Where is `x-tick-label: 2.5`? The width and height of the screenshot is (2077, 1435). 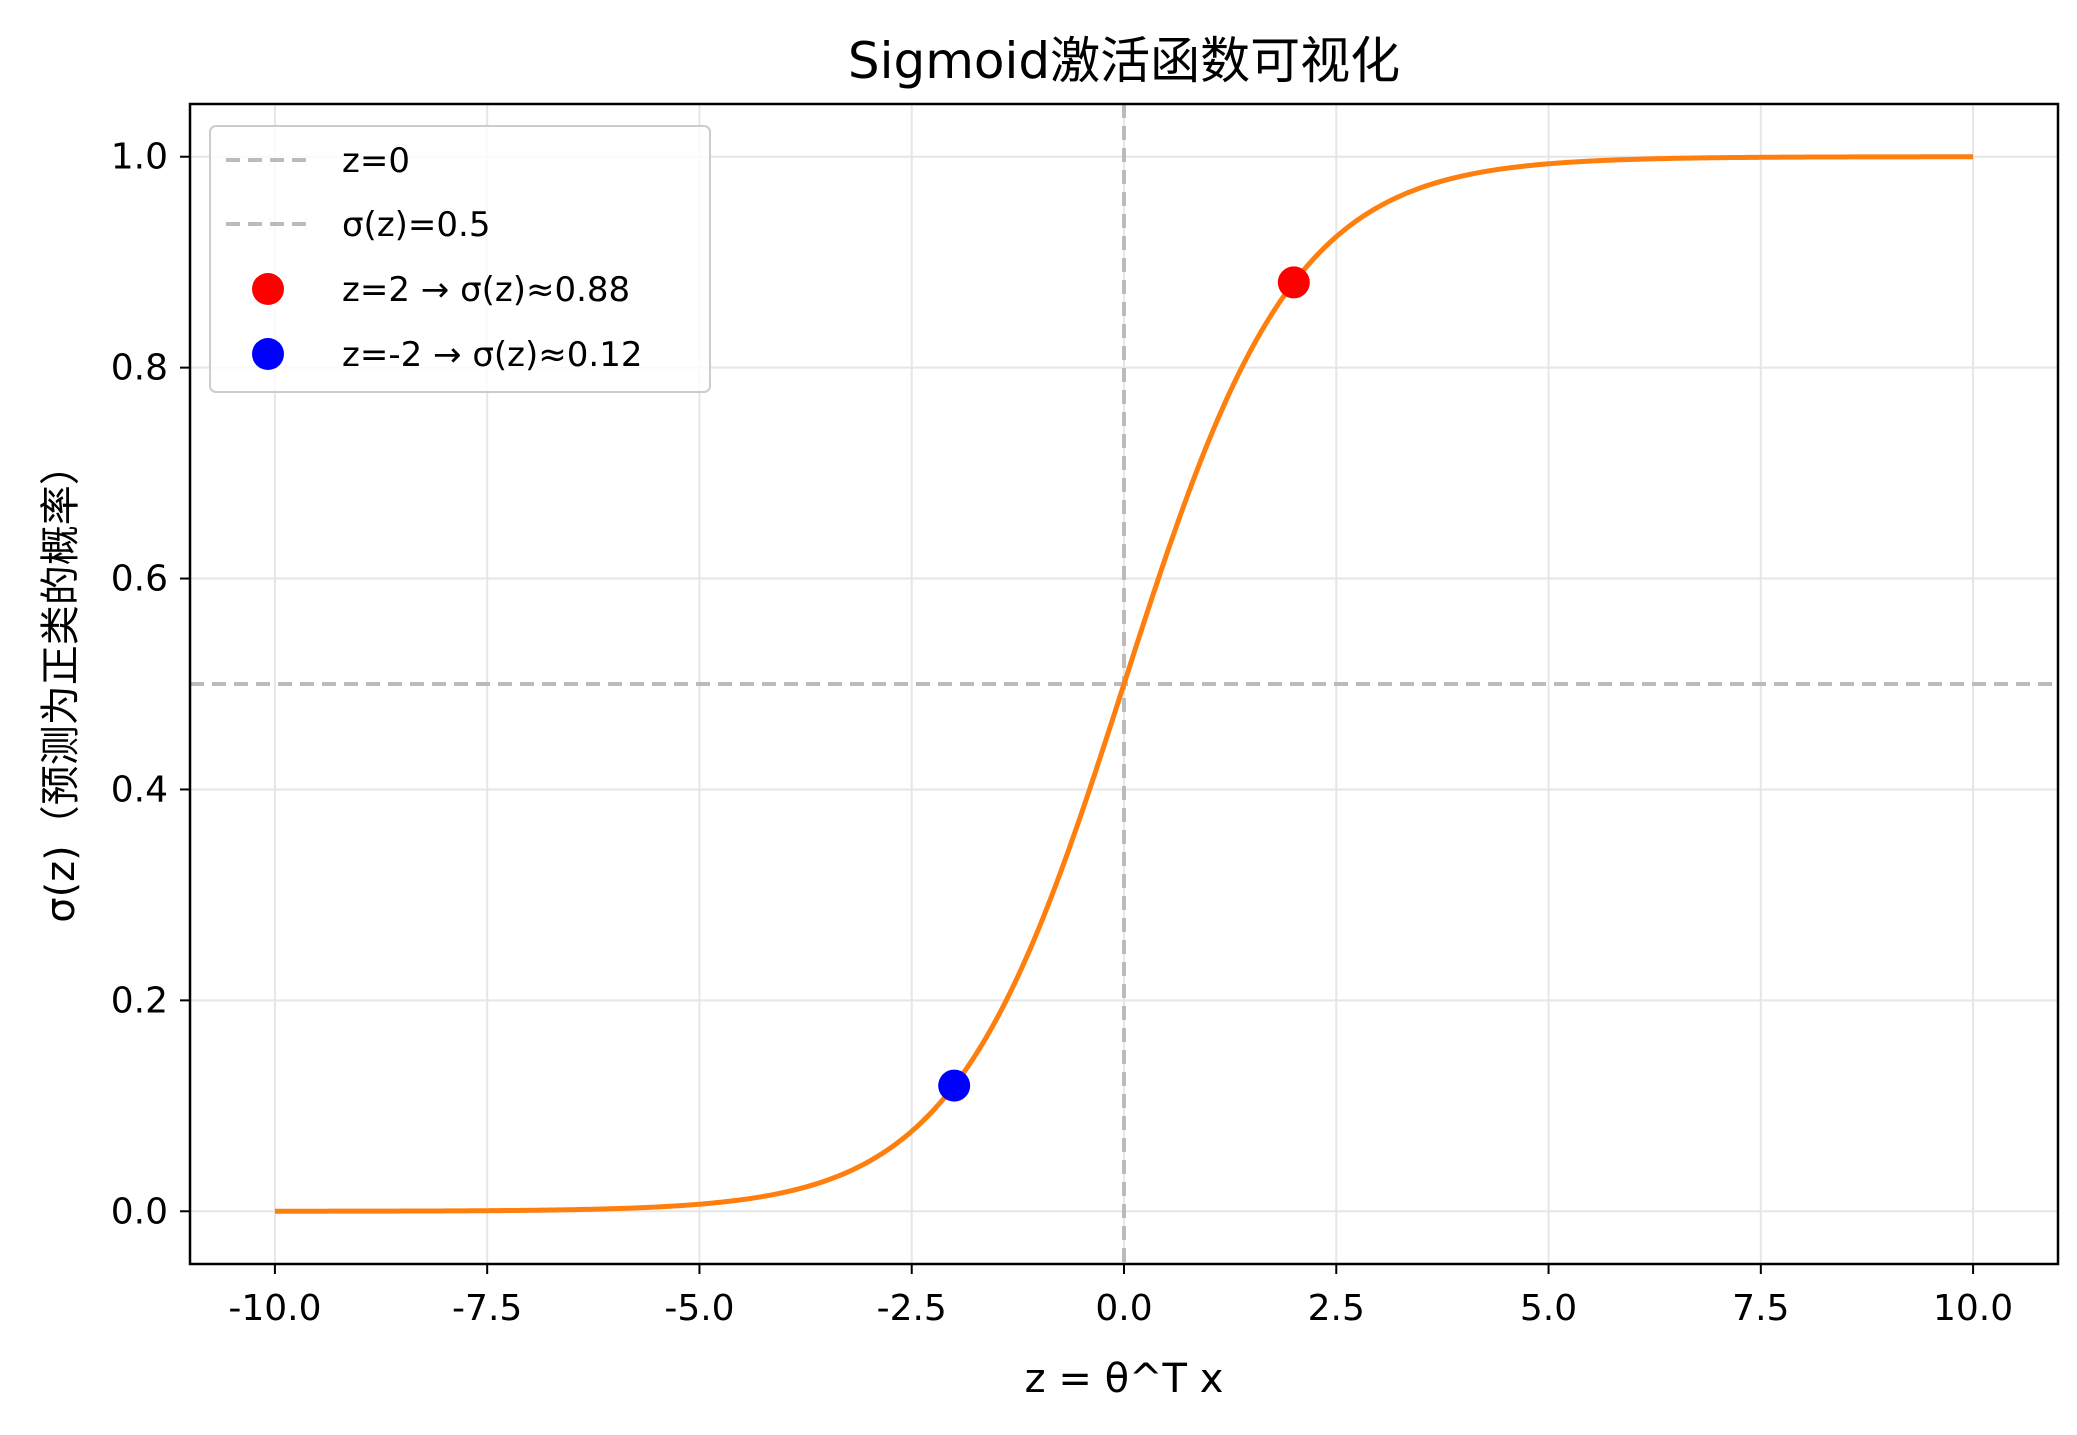
x-tick-label: 2.5 is located at coordinates (1336, 1308).